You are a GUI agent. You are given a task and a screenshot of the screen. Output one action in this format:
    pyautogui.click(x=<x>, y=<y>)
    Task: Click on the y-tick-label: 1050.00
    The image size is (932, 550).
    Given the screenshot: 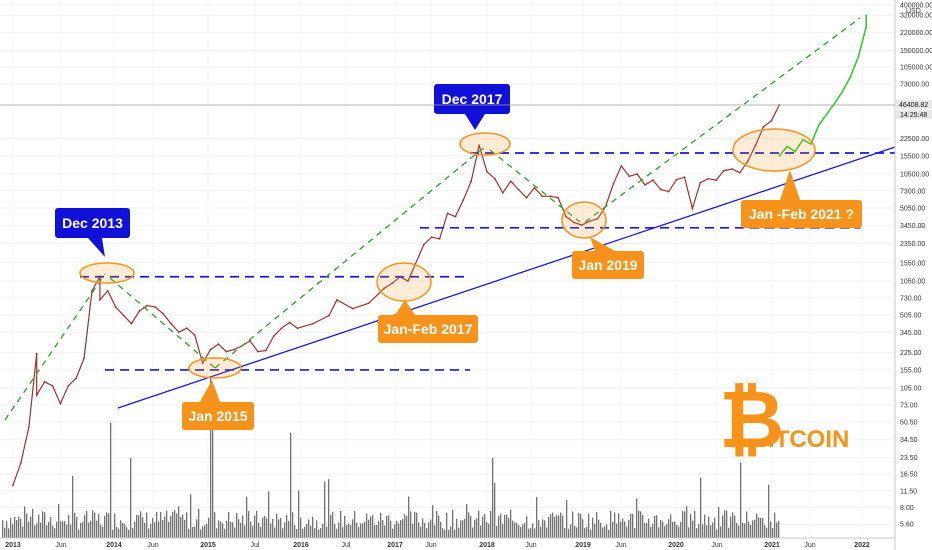 What is the action you would take?
    pyautogui.click(x=912, y=282)
    